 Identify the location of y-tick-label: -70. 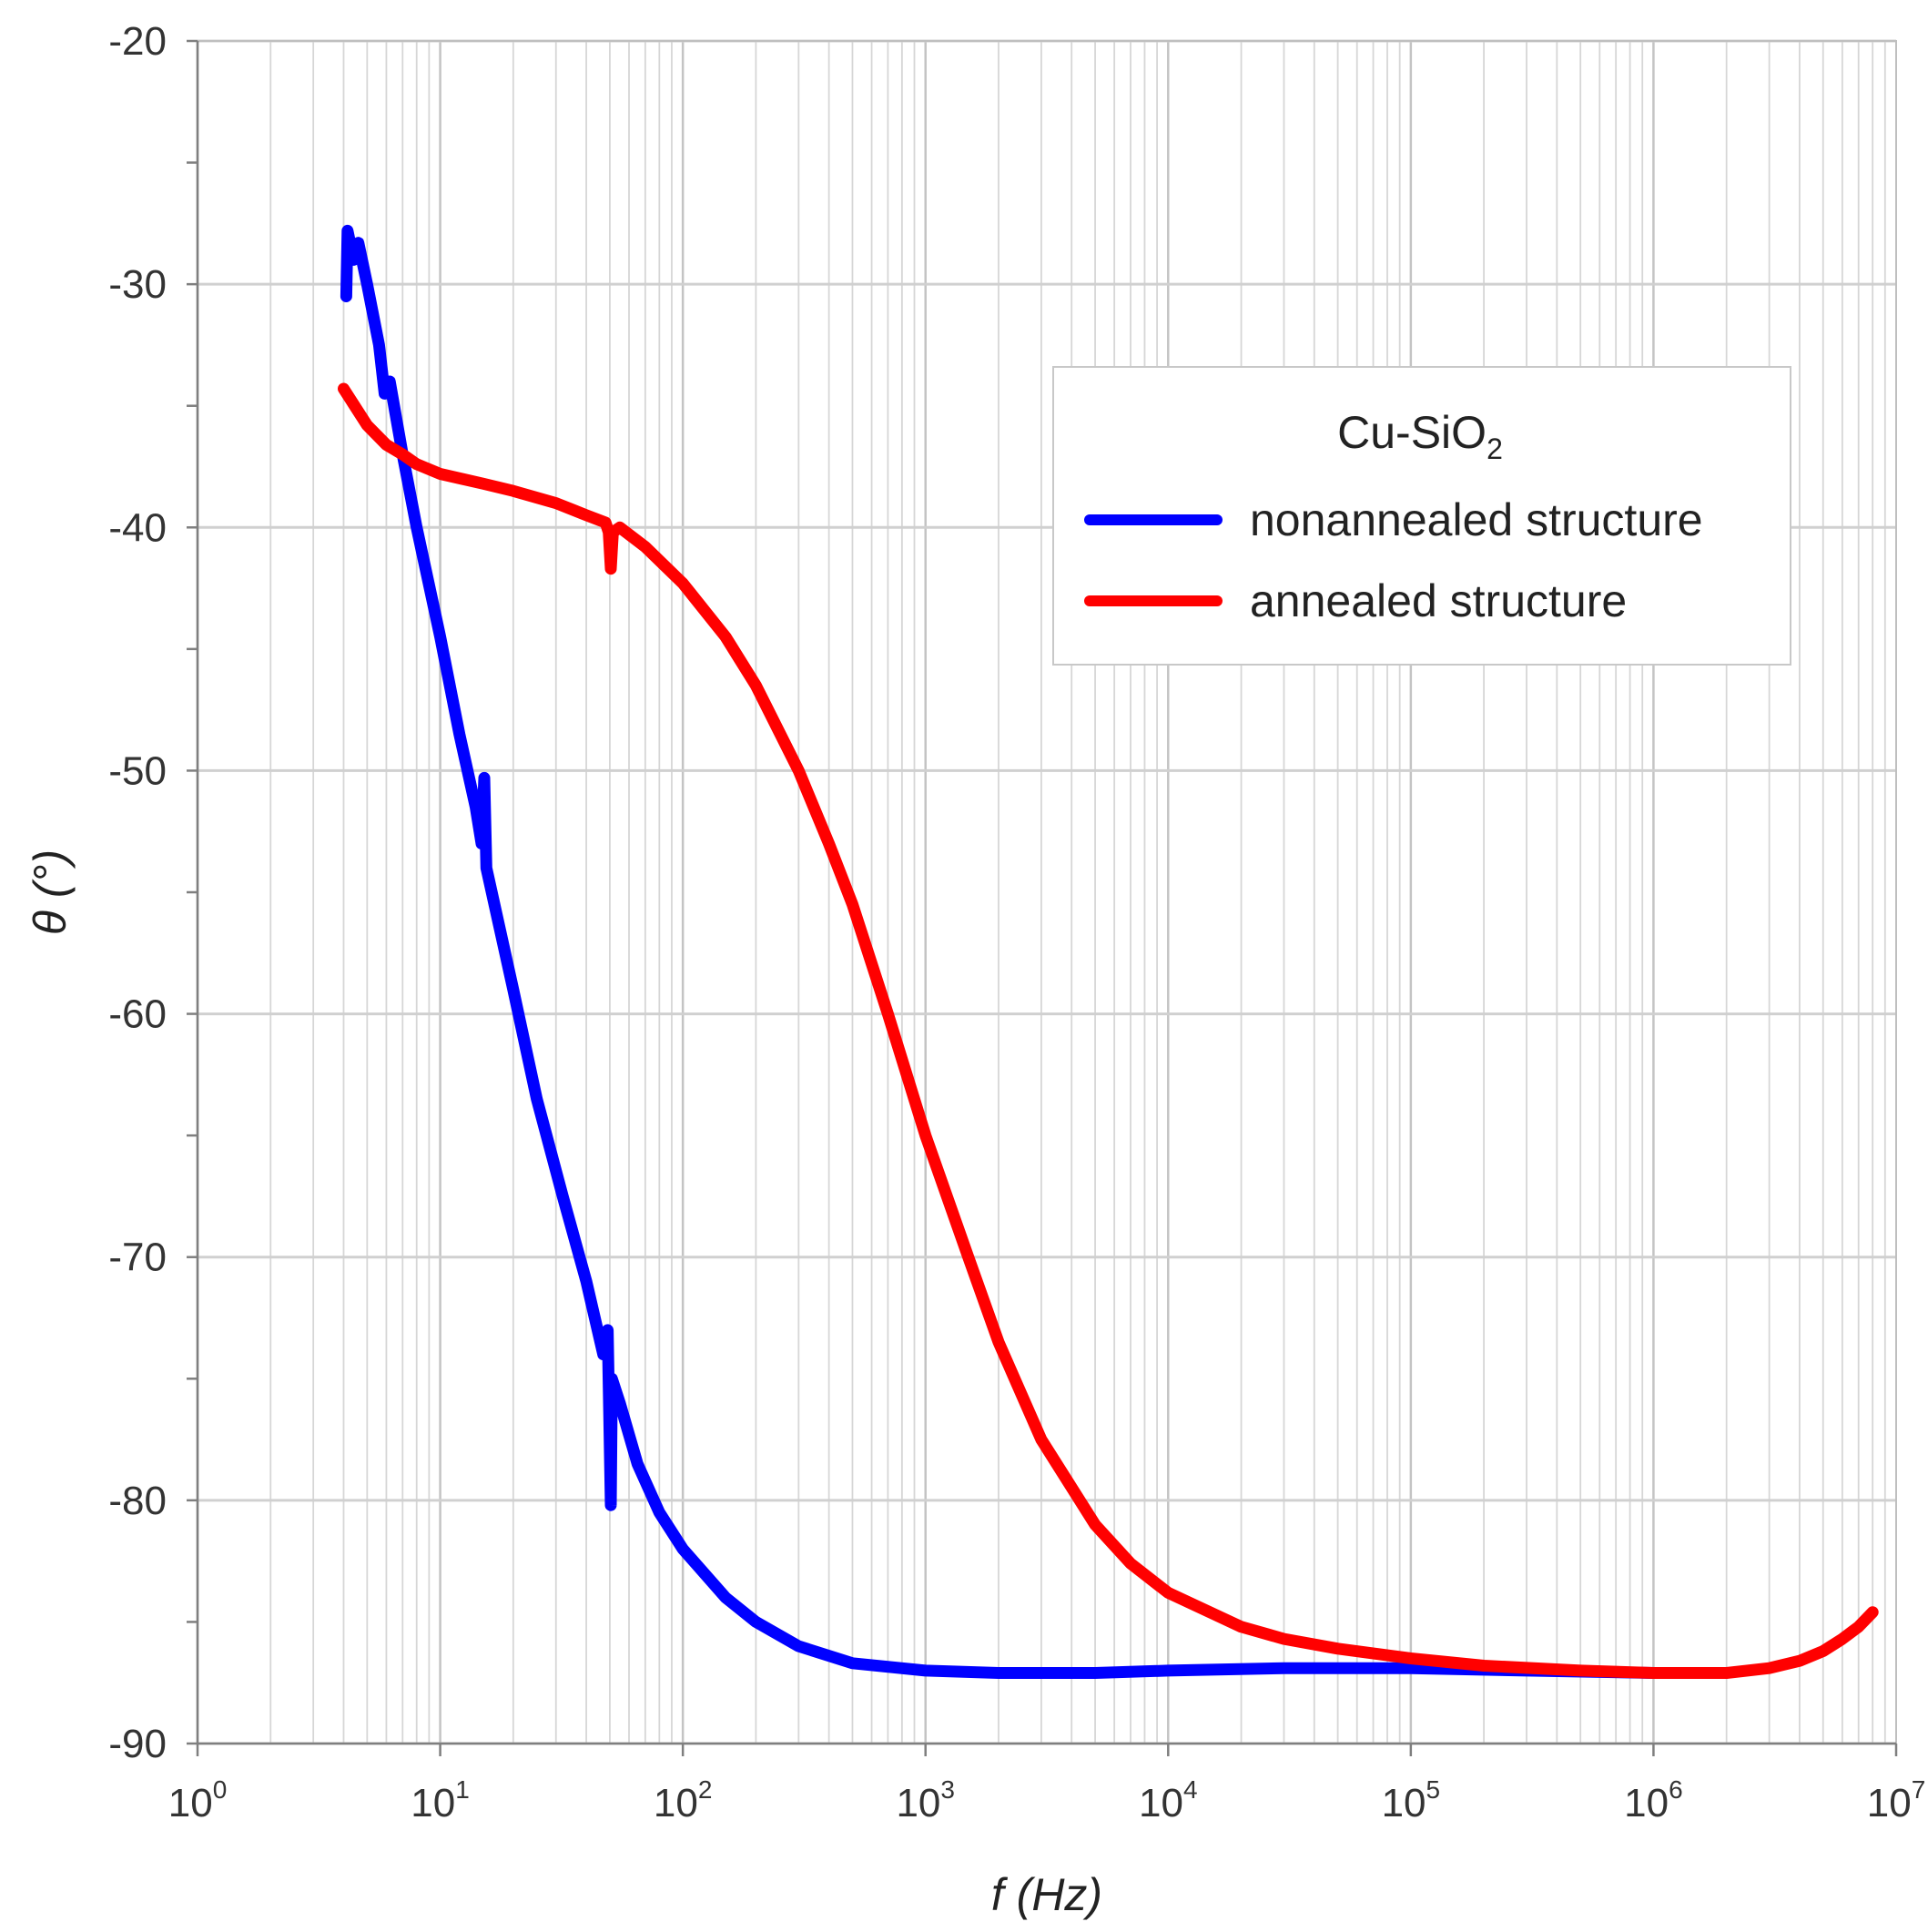
(138, 1258).